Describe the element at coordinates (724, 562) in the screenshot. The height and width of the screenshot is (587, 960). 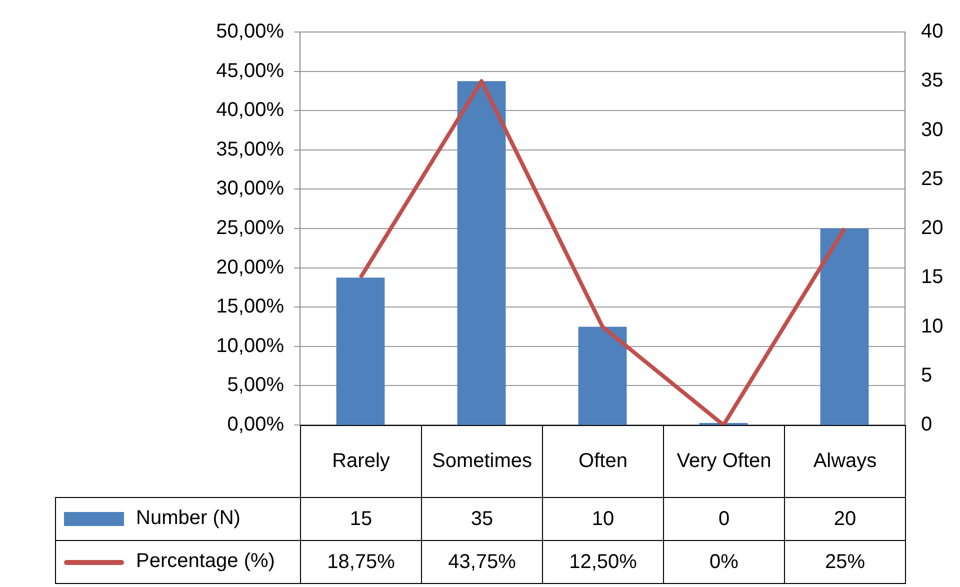
I see `data-label: 0%` at that location.